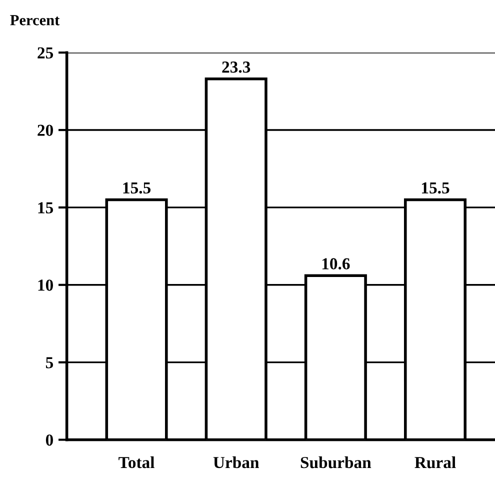 This screenshot has height=478, width=495. I want to click on y-tick-label: 20, so click(45, 130).